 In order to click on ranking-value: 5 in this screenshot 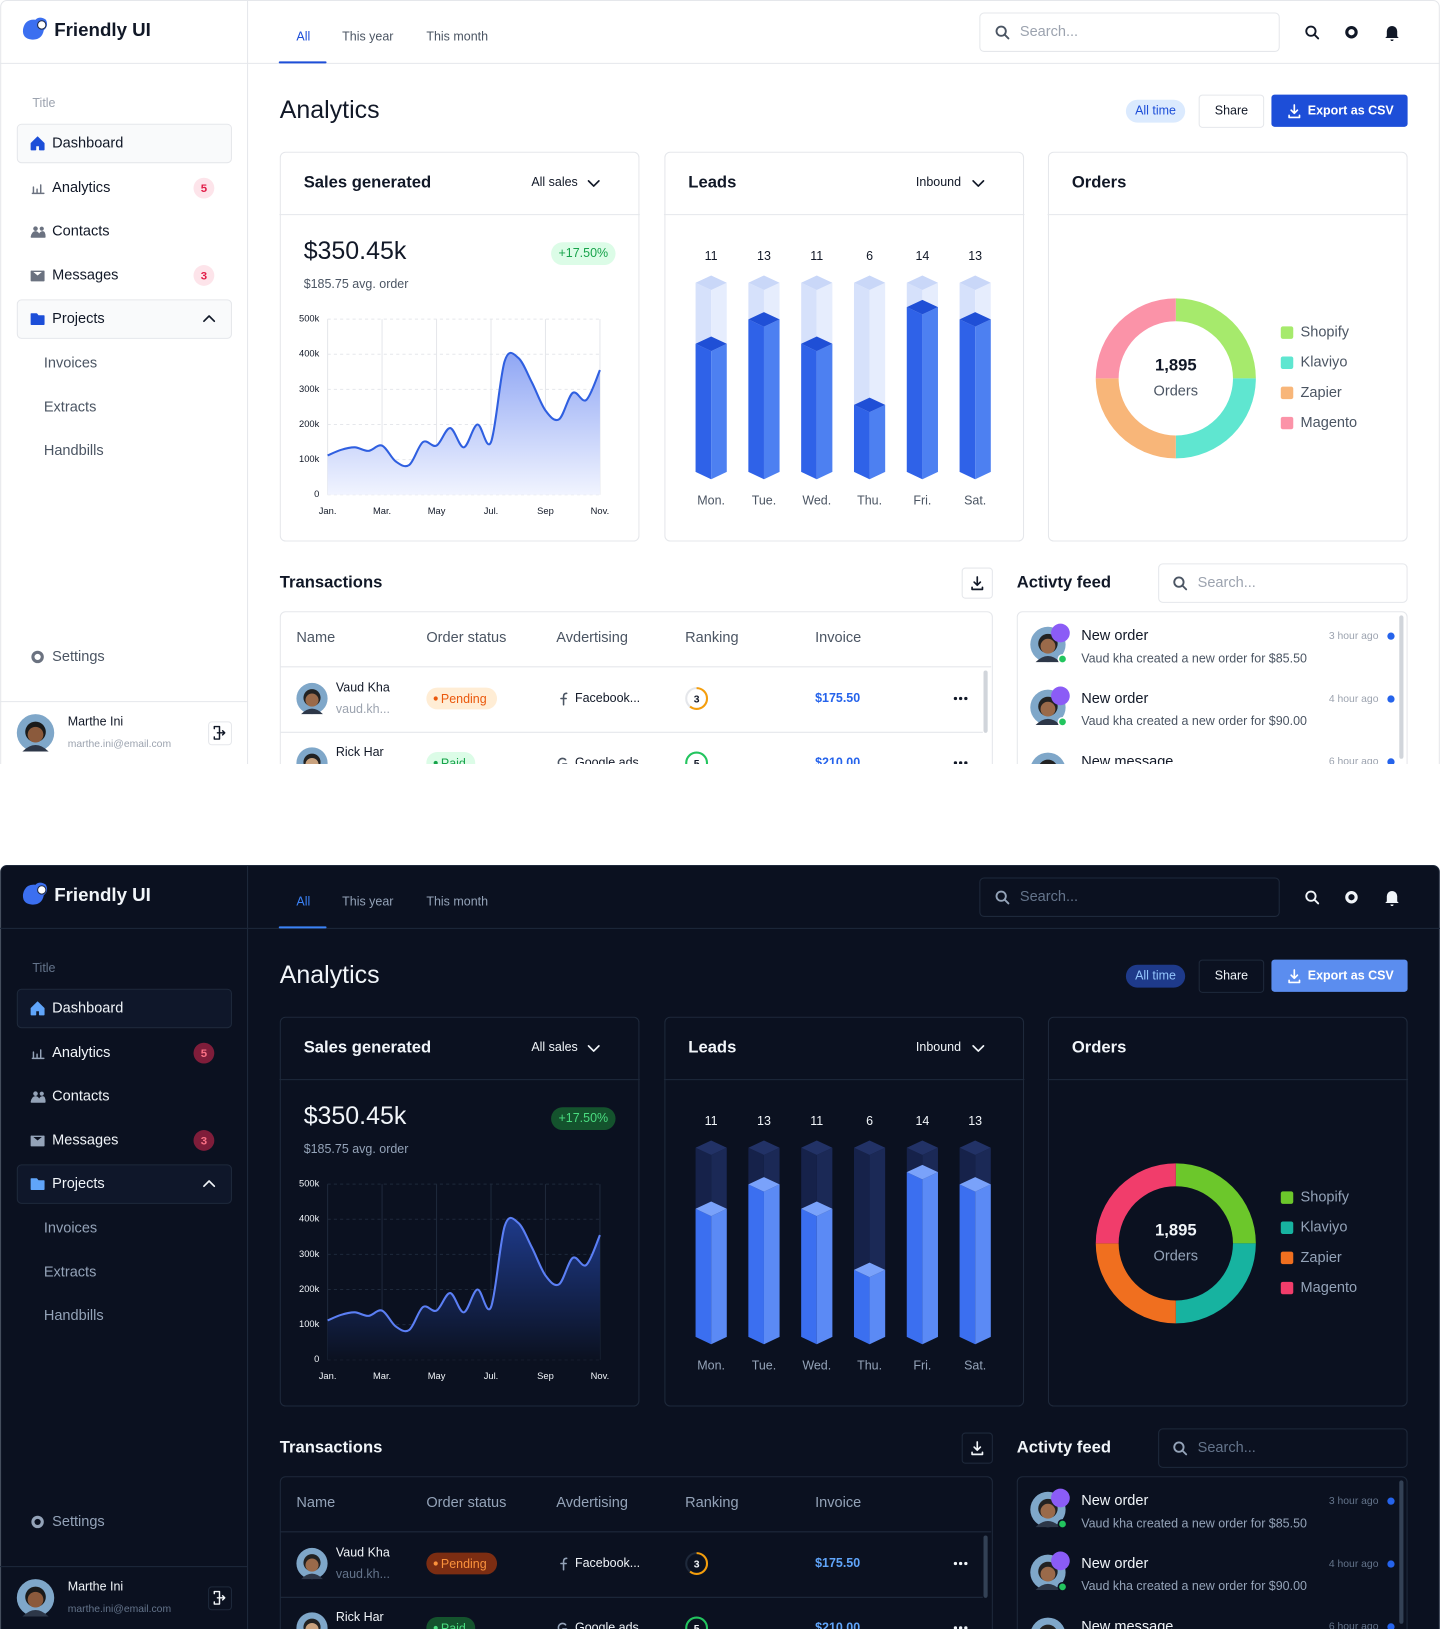, I will do `click(697, 1626)`.